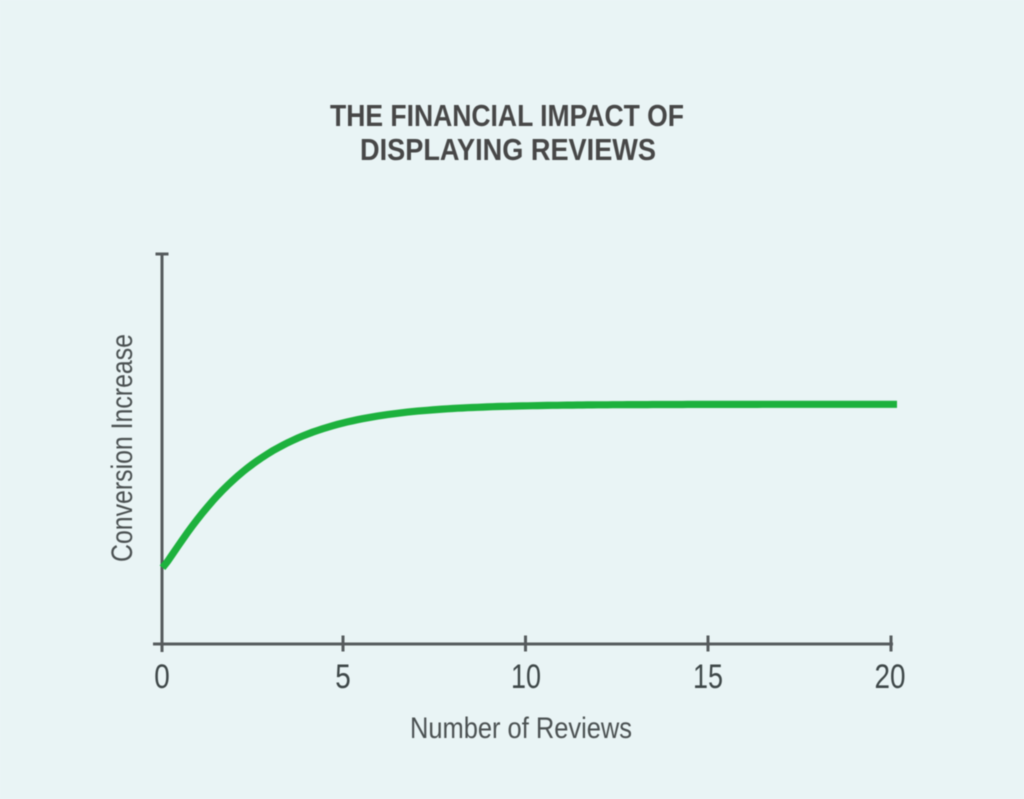 This screenshot has width=1024, height=799. I want to click on svg-text: Conversion Increase, so click(122, 448).